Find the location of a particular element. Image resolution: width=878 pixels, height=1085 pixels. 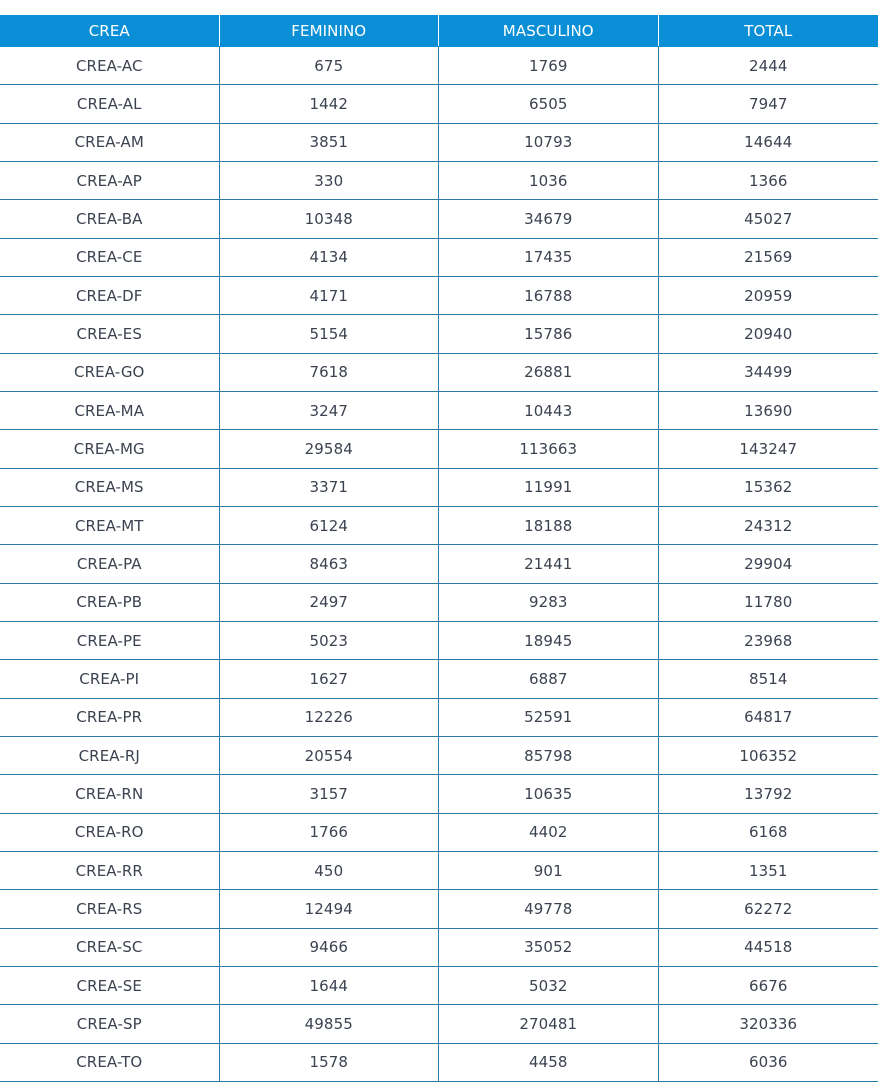

table-row: CREA-MG 29584 113663 143247 is located at coordinates (439, 449).